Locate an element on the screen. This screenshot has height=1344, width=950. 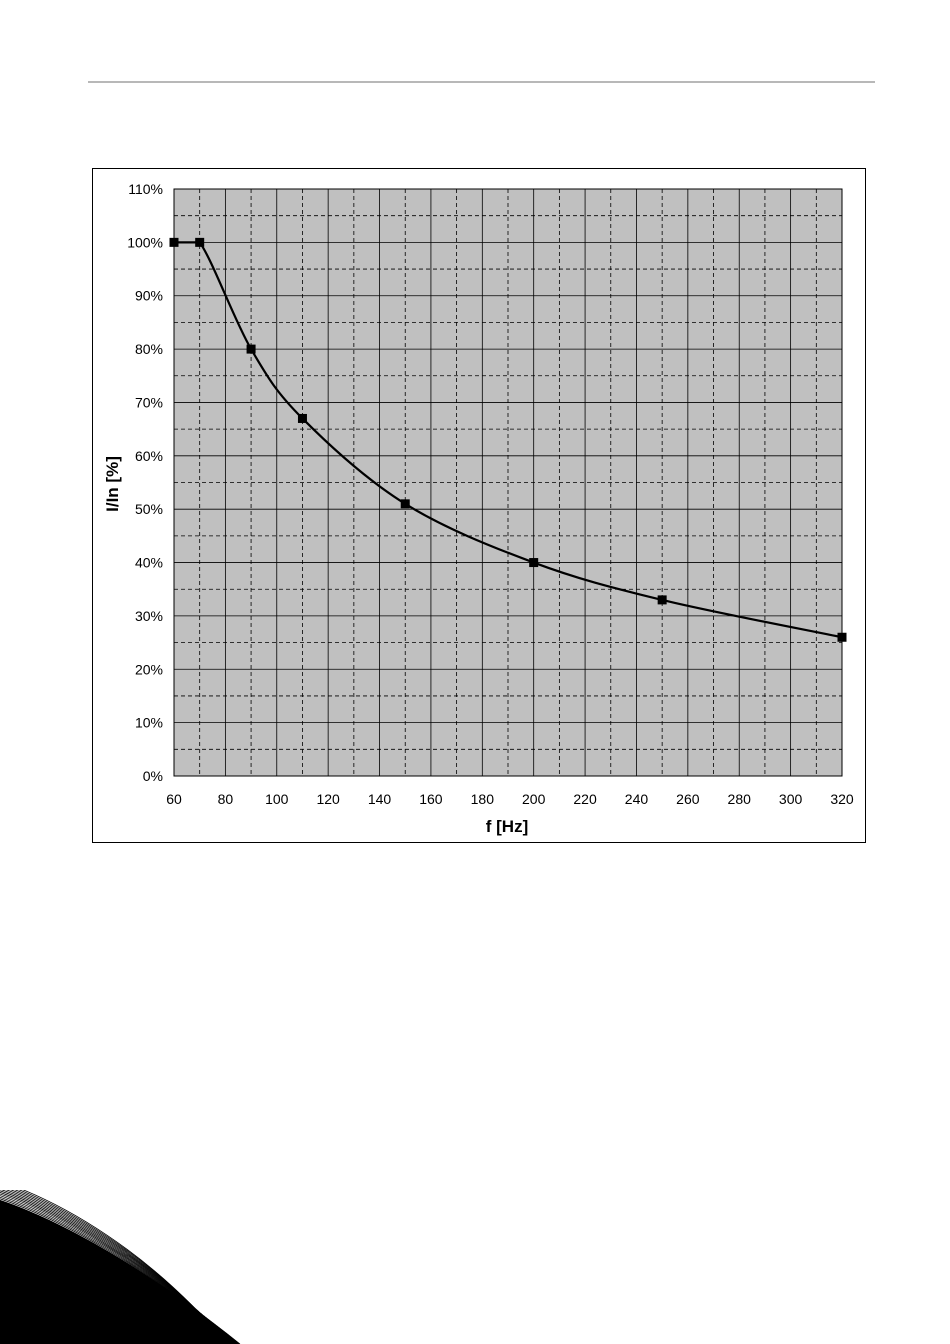
y-tick-label: 20% is located at coordinates (149, 669).